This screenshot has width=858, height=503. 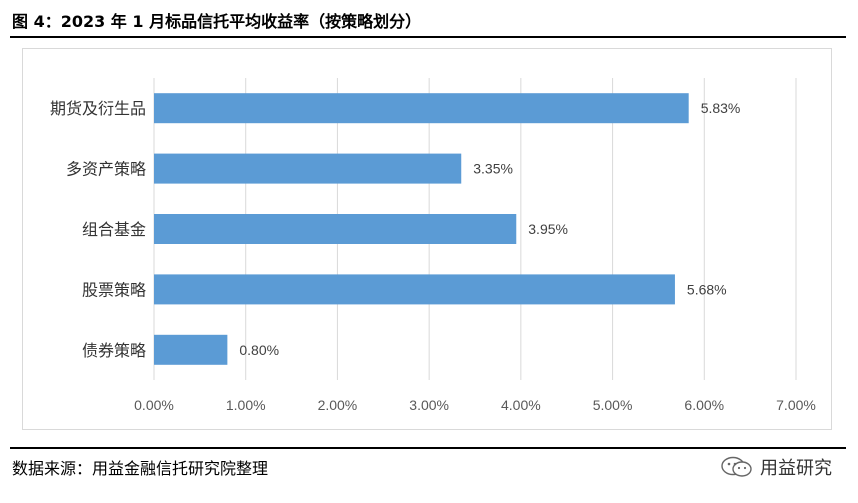 What do you see at coordinates (796, 468) in the screenshot?
I see `brand-name: 用益研究` at bounding box center [796, 468].